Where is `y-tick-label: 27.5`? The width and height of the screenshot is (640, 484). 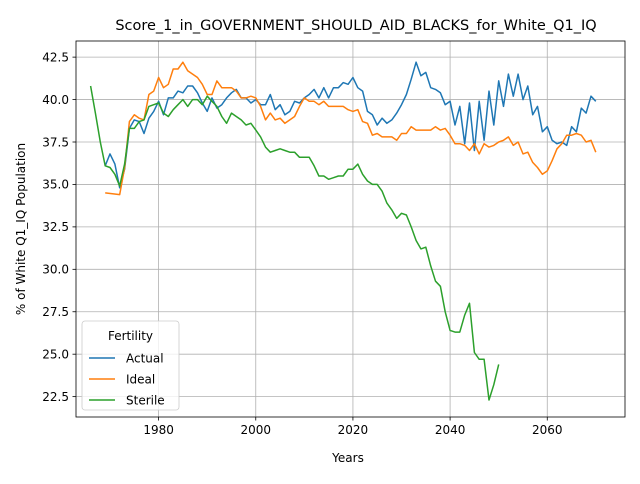 y-tick-label: 27.5 is located at coordinates (55, 312).